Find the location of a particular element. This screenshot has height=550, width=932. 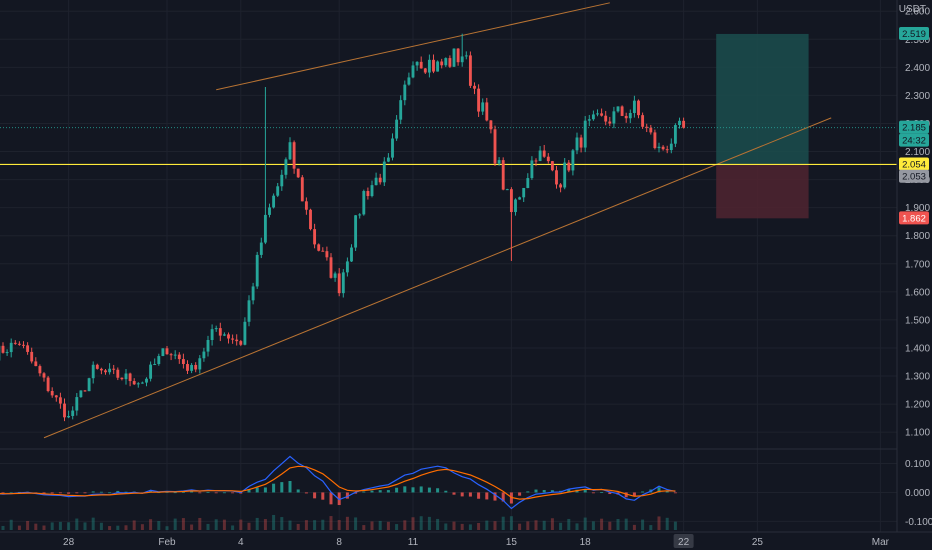

channel-upper-line is located at coordinates (413, 46).